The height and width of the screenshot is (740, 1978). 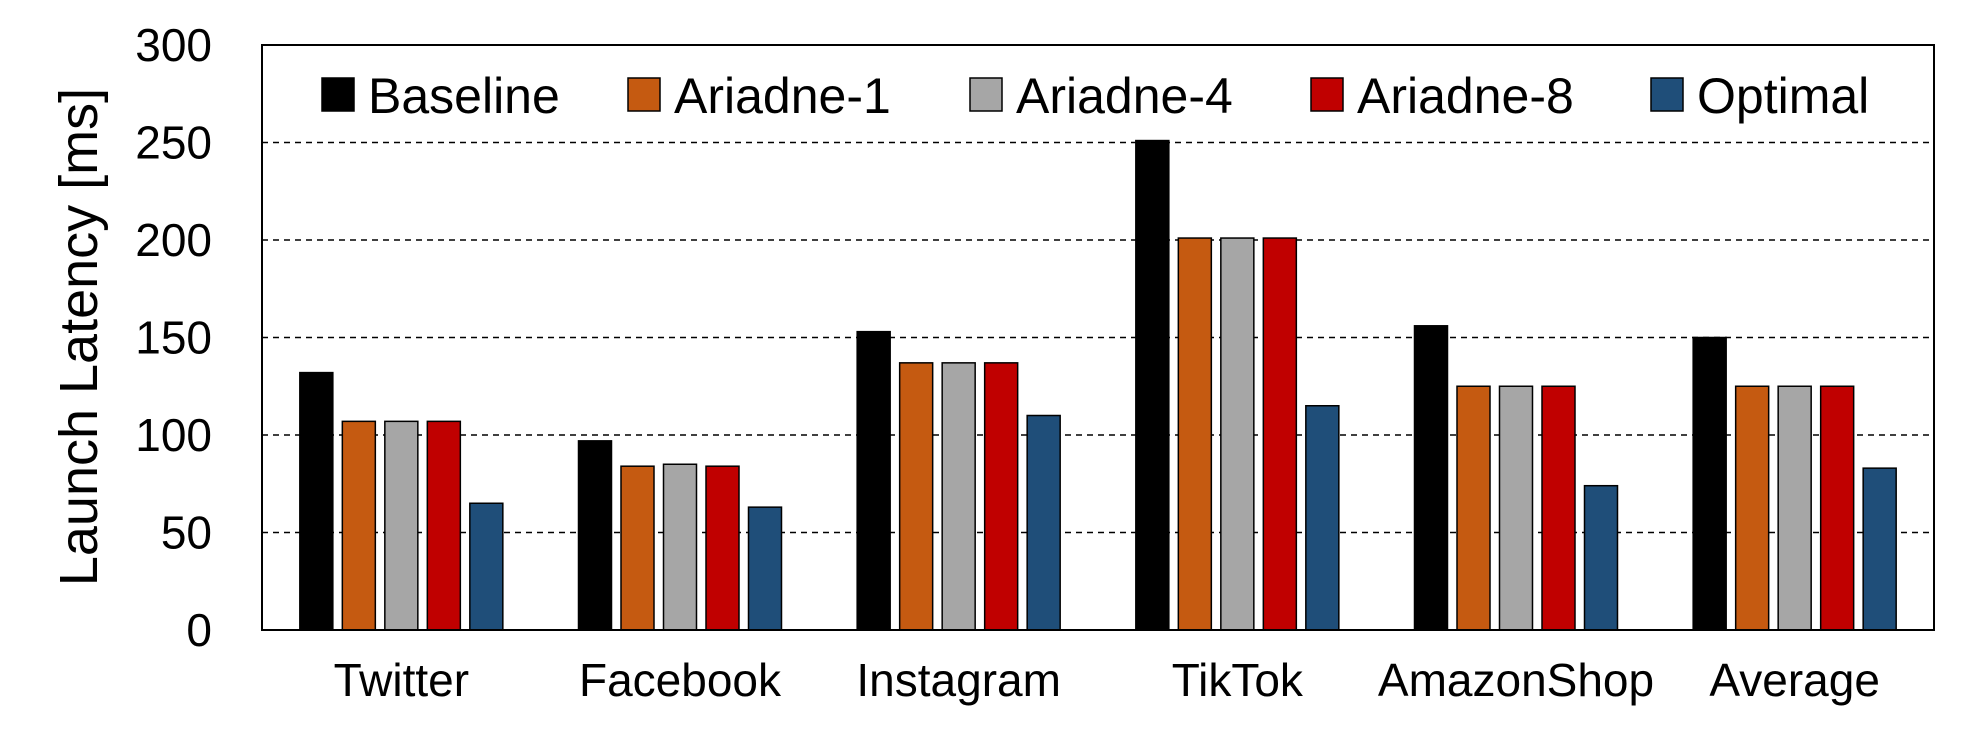 What do you see at coordinates (199, 630) in the screenshot?
I see `y-tick-label: 0` at bounding box center [199, 630].